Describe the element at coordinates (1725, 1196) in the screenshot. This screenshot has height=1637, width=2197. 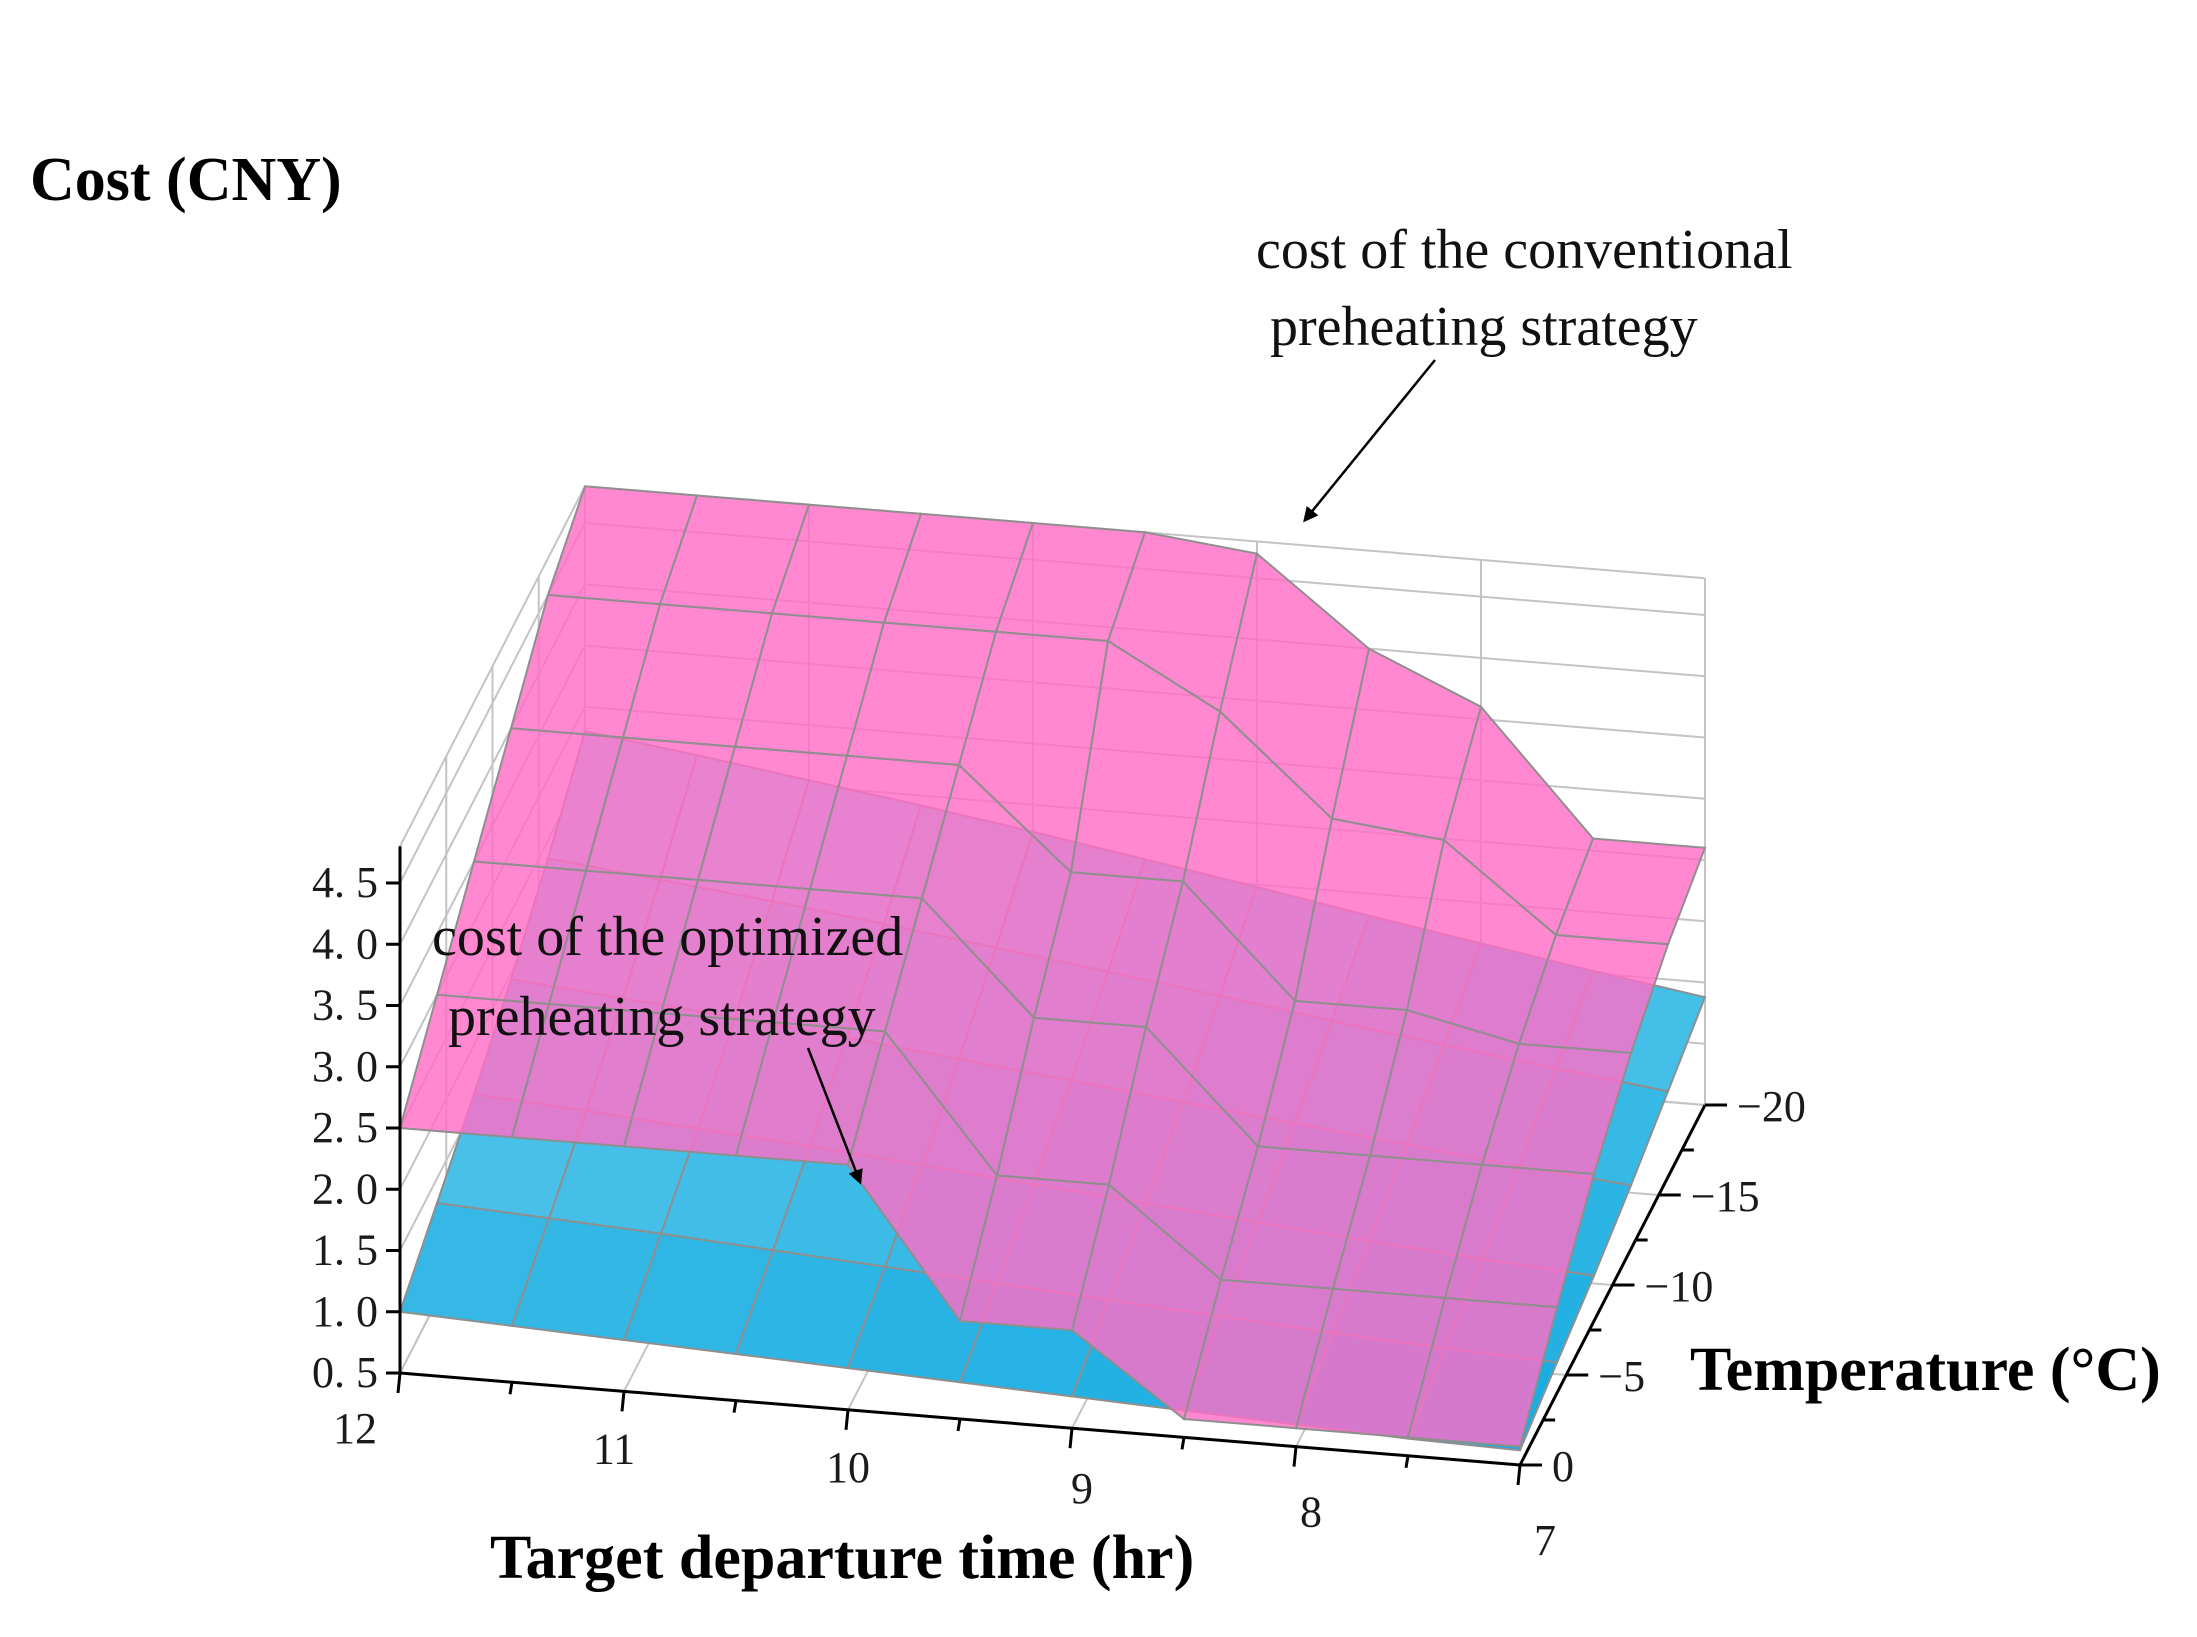
I see `y-tick-label: −15` at that location.